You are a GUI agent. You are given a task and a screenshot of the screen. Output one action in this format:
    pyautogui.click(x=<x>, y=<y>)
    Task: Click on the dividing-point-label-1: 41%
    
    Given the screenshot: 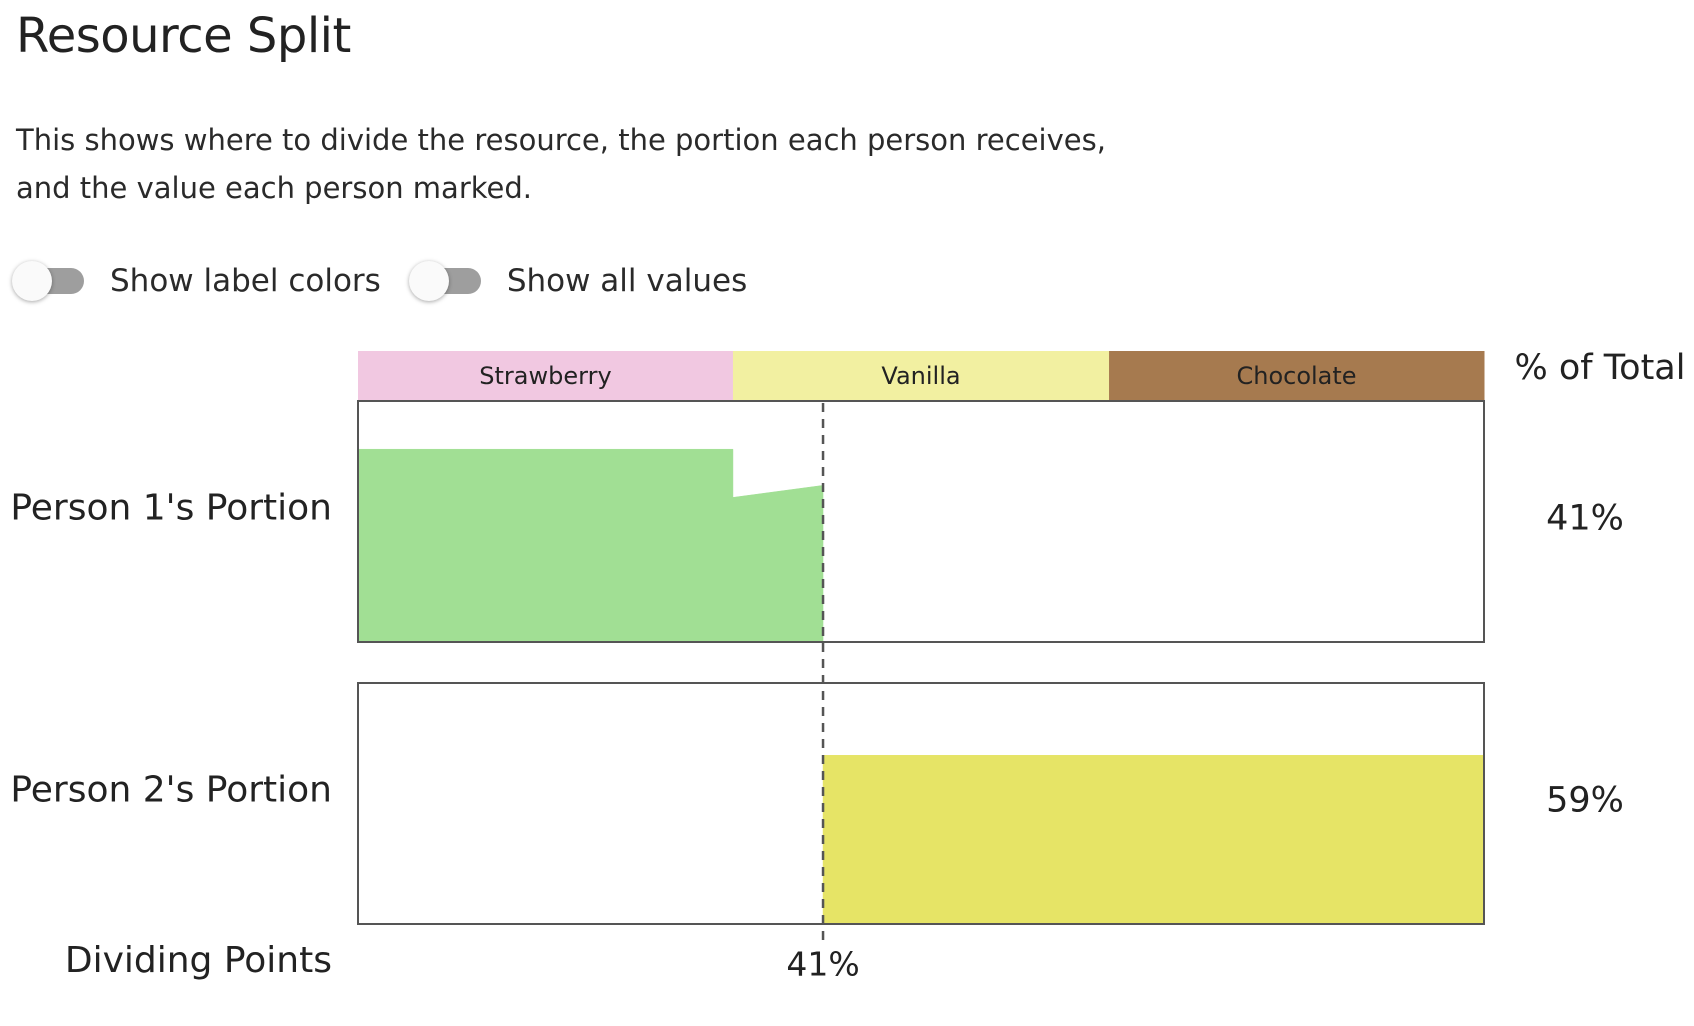 What is the action you would take?
    pyautogui.click(x=822, y=964)
    